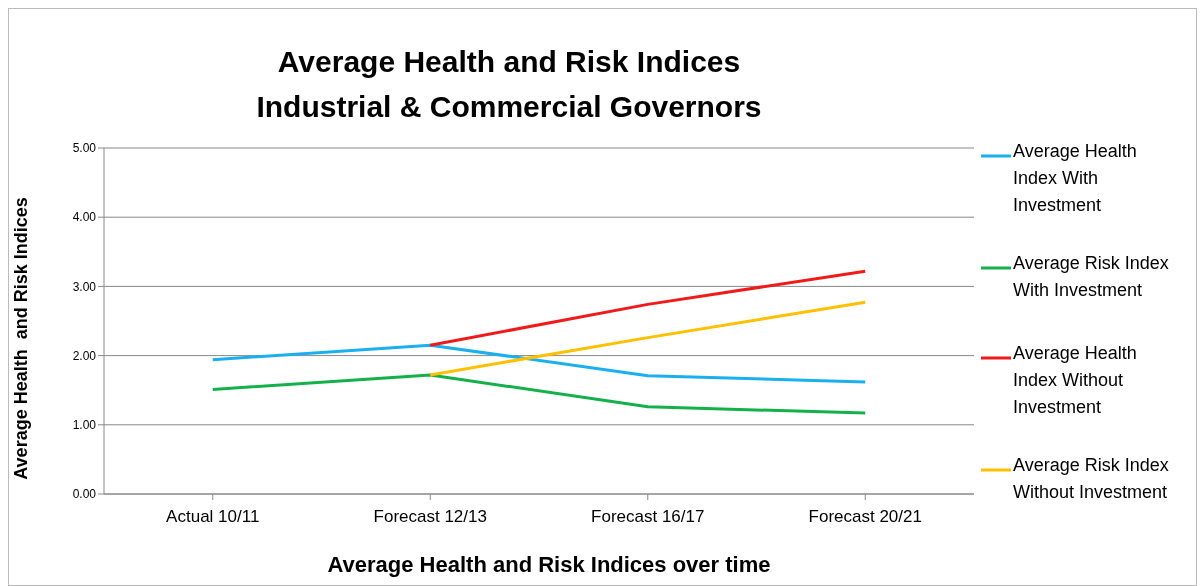 Image resolution: width=1203 pixels, height=586 pixels. What do you see at coordinates (84, 494) in the screenshot?
I see `y-tick-label: 0.00` at bounding box center [84, 494].